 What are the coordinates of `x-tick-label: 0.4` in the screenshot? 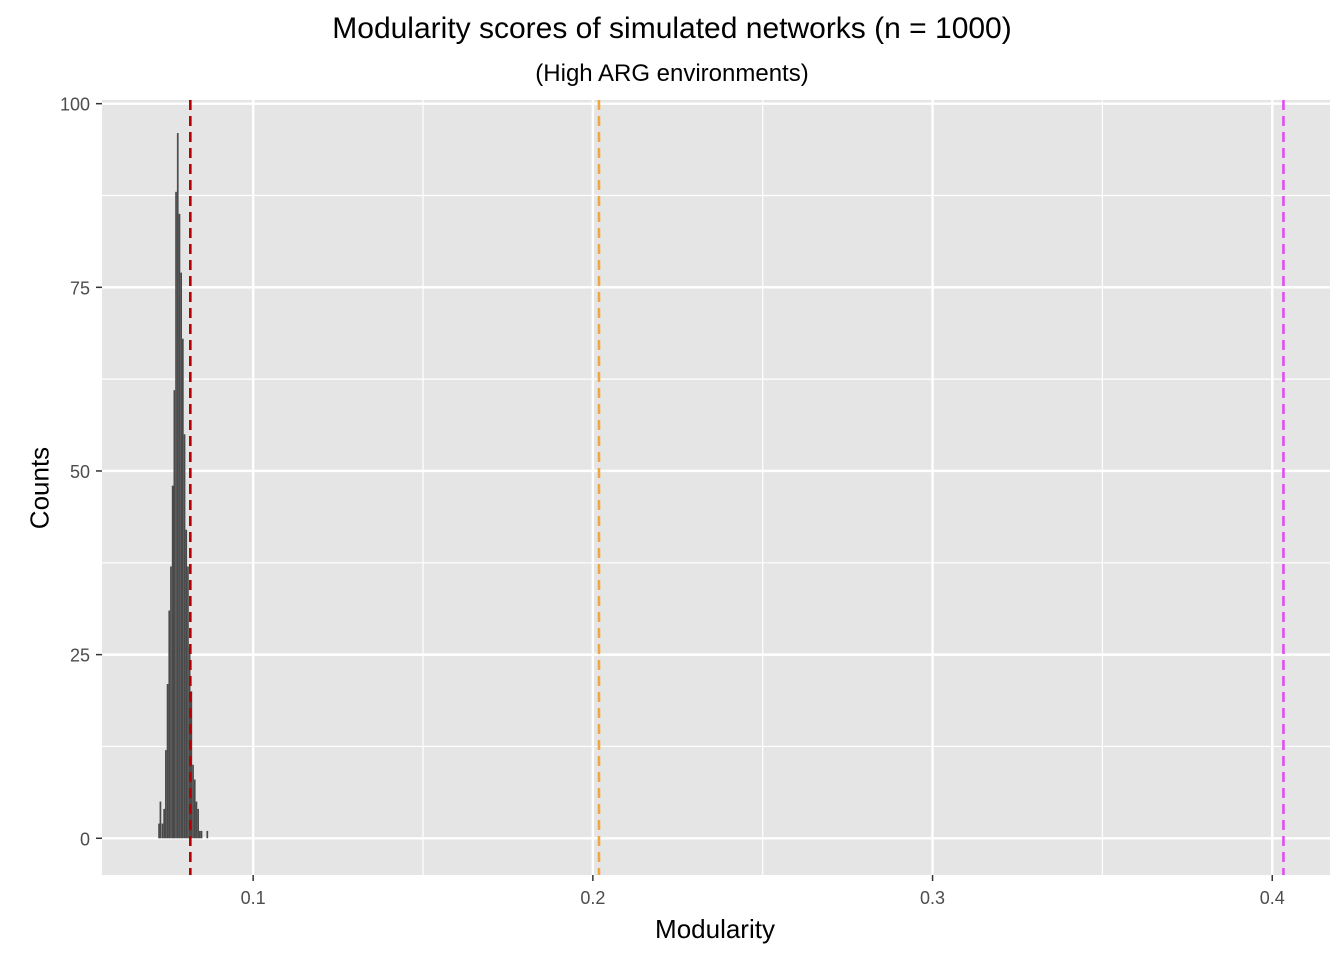 It's located at (1272, 898).